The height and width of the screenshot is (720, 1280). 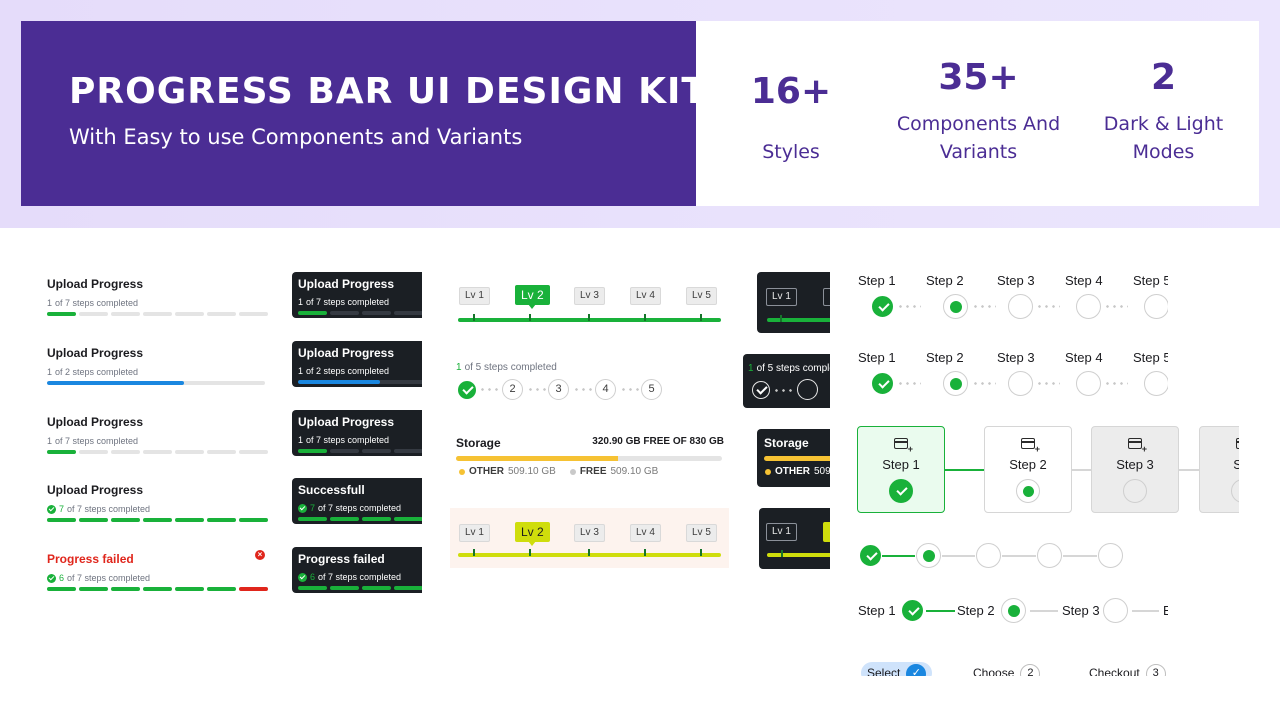 I want to click on box-step-3: Step 3, so click(x=1135, y=469).